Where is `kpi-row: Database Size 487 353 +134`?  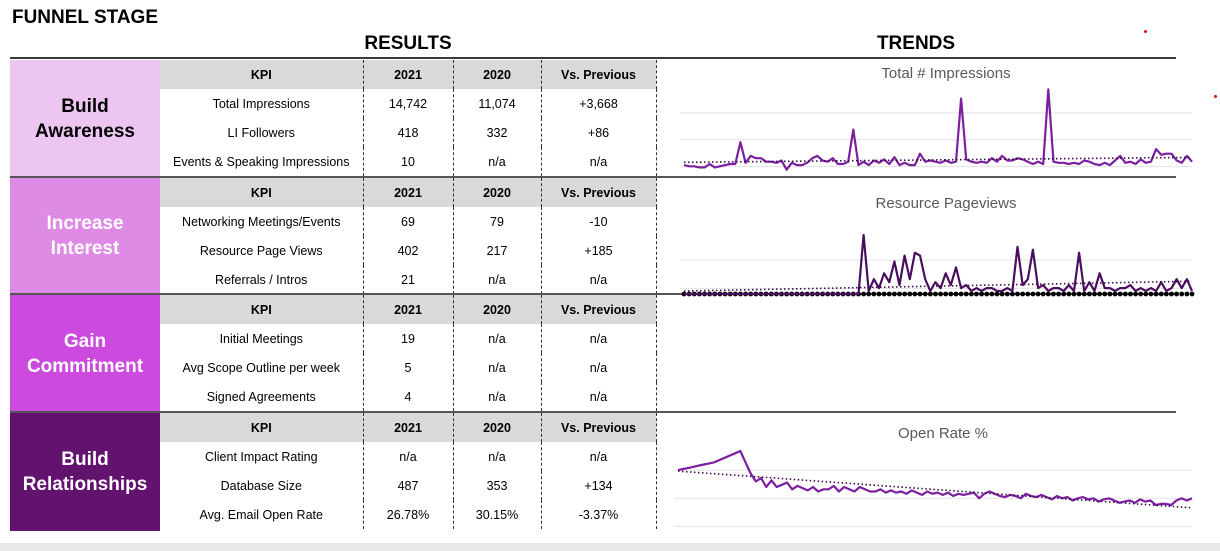
kpi-row: Database Size 487 353 +134 is located at coordinates (408, 485).